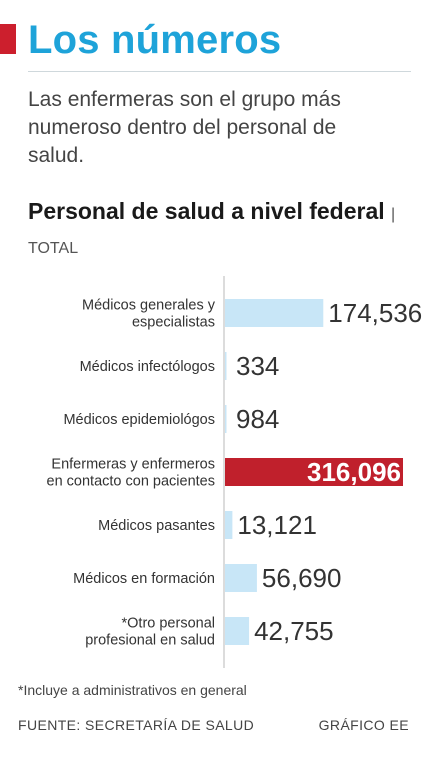 This screenshot has width=431, height=768. What do you see at coordinates (302, 578) in the screenshot?
I see `value-label-6: 56,690` at bounding box center [302, 578].